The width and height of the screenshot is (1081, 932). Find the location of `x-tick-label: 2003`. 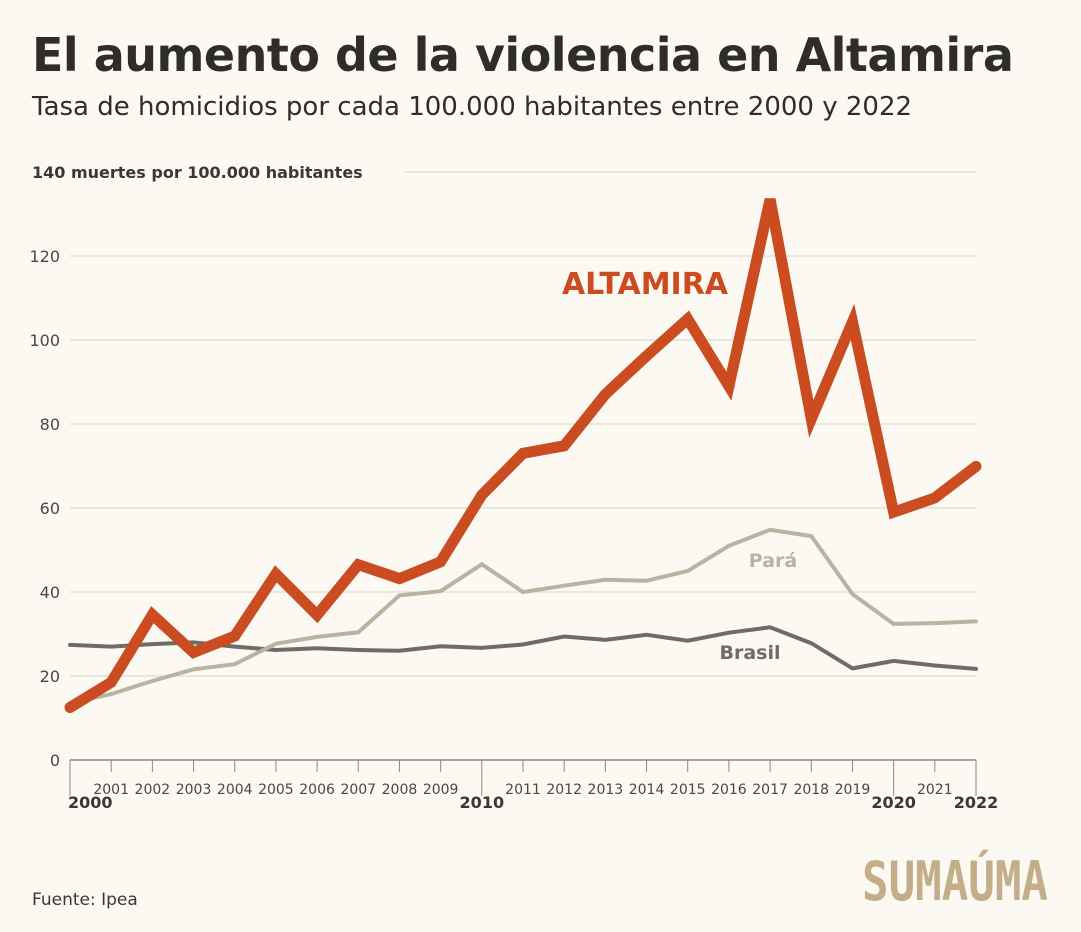

x-tick-label: 2003 is located at coordinates (194, 790).